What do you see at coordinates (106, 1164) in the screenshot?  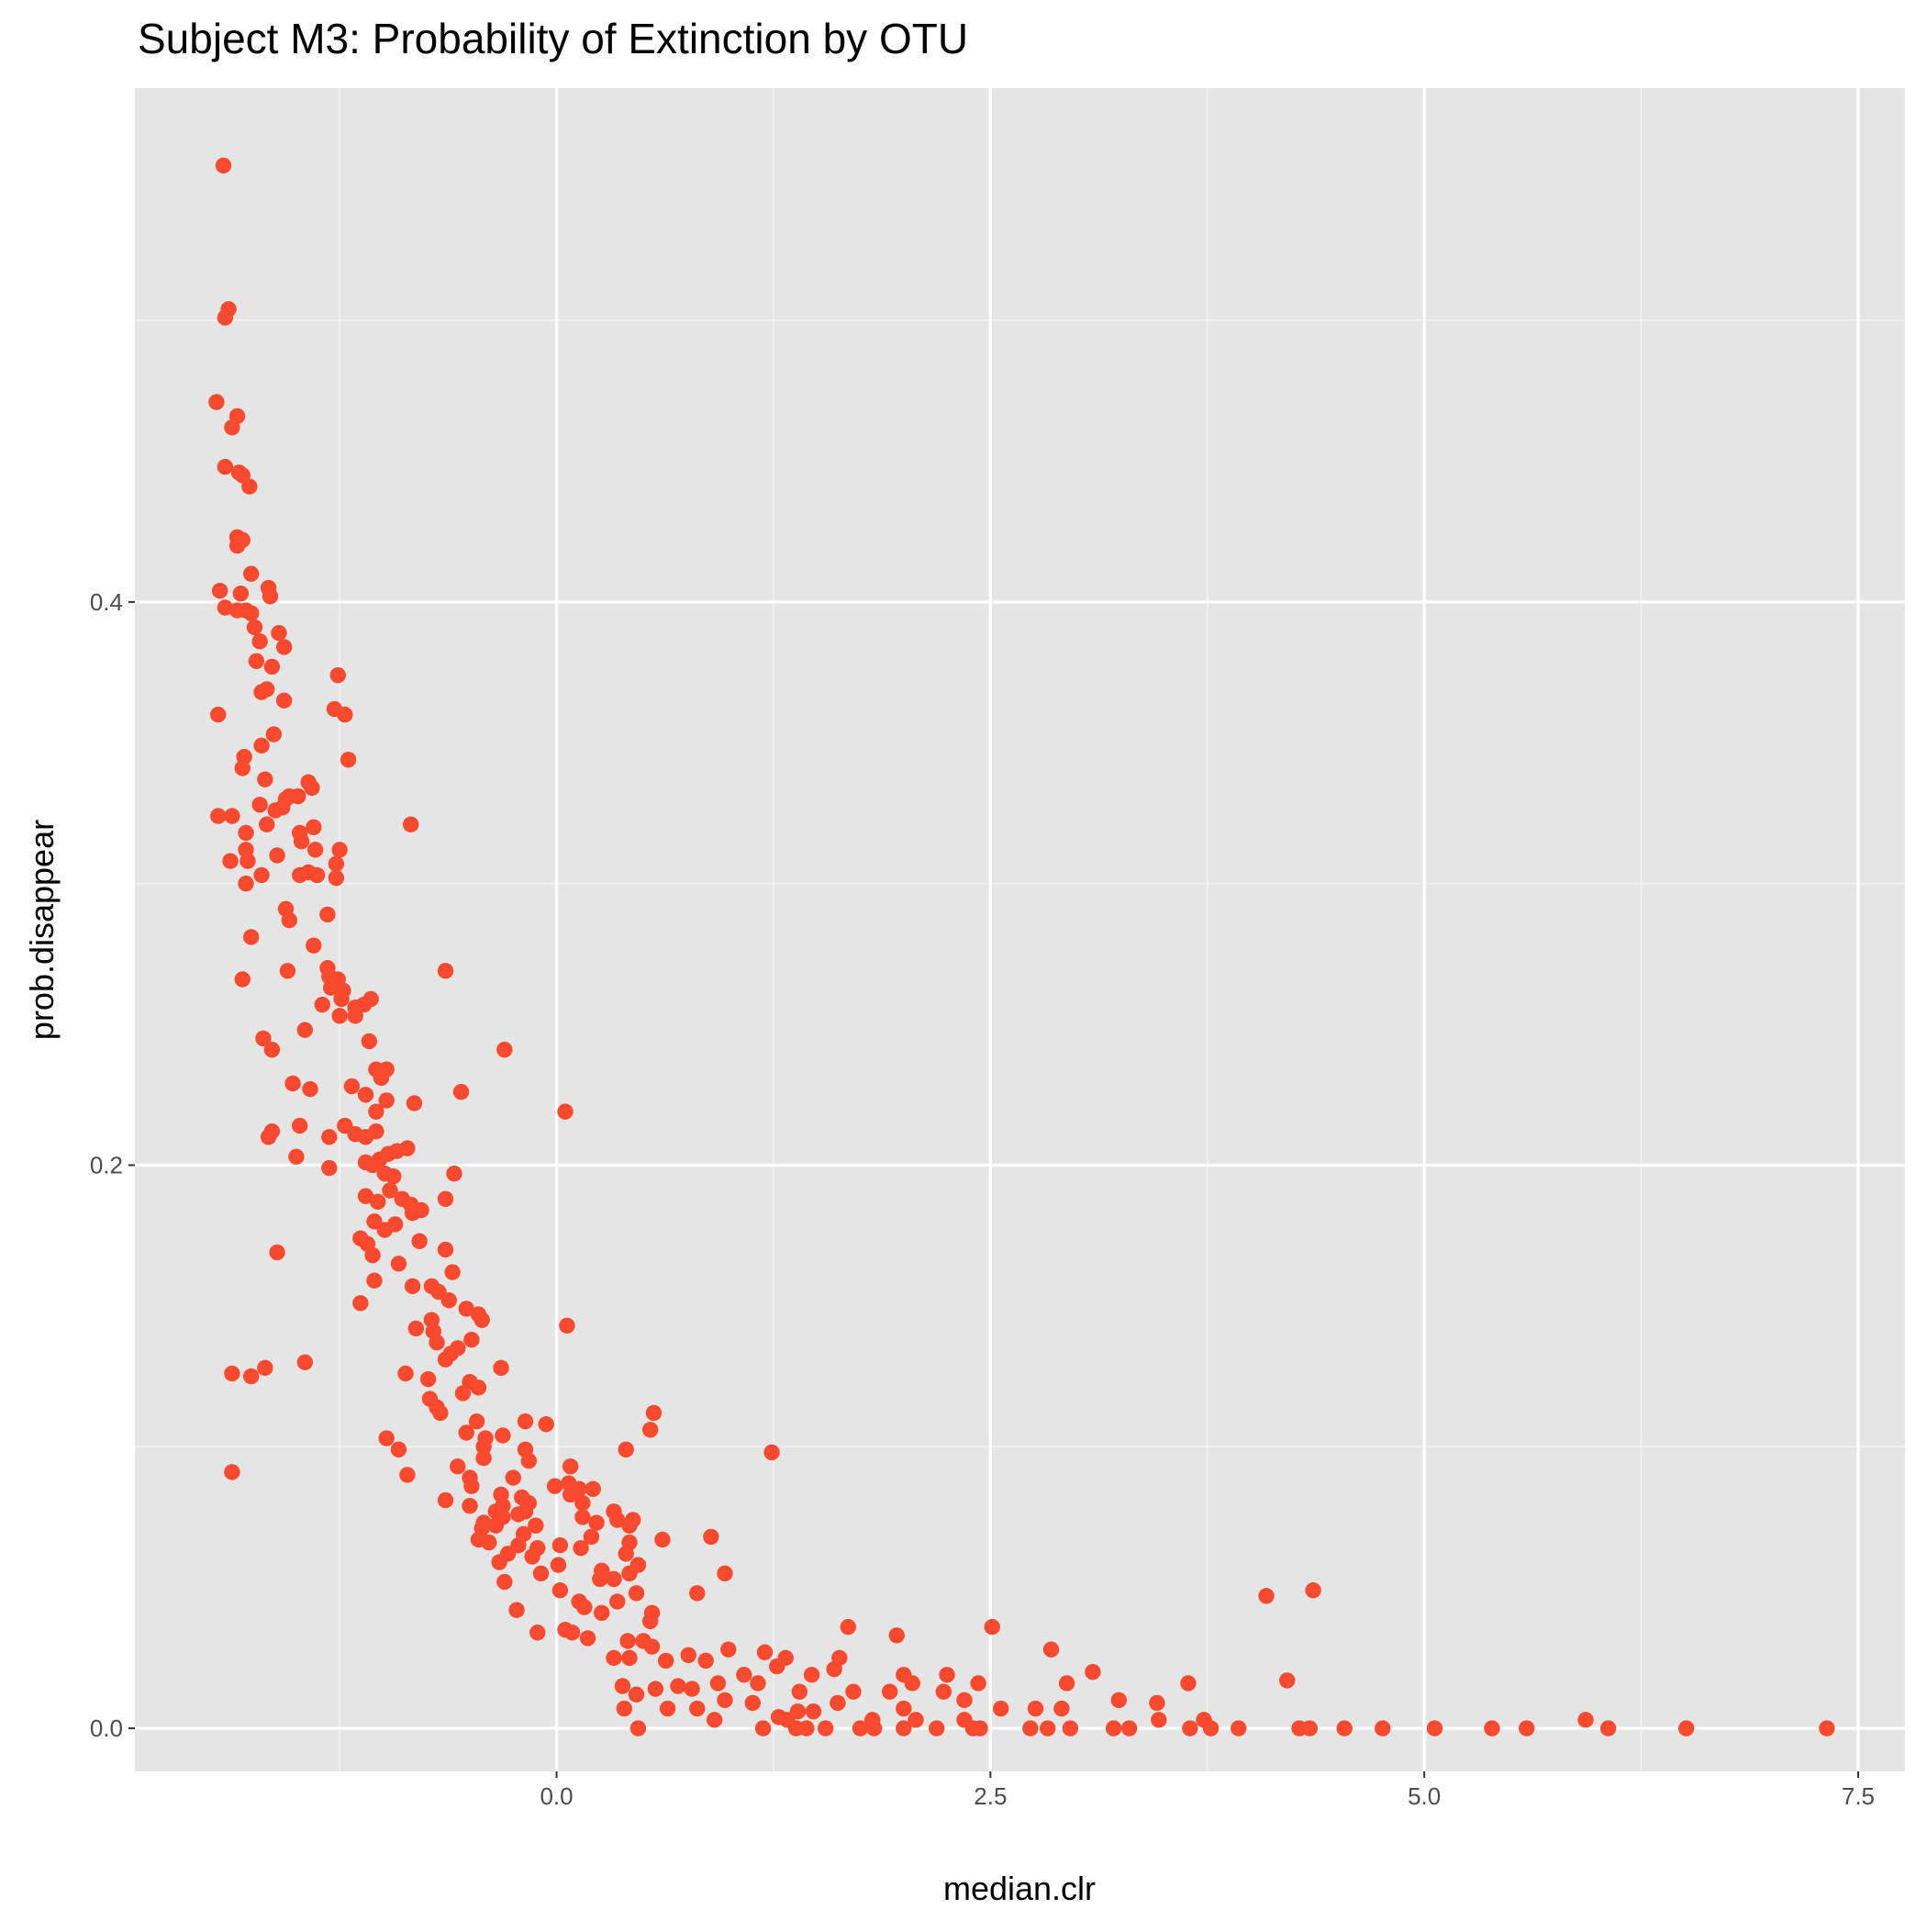 I see `y-tick-label: 0.2` at bounding box center [106, 1164].